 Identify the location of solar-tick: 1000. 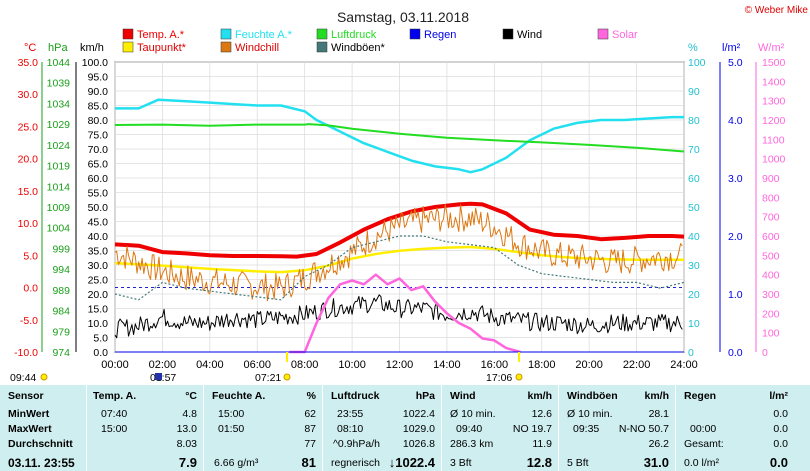
(774, 160).